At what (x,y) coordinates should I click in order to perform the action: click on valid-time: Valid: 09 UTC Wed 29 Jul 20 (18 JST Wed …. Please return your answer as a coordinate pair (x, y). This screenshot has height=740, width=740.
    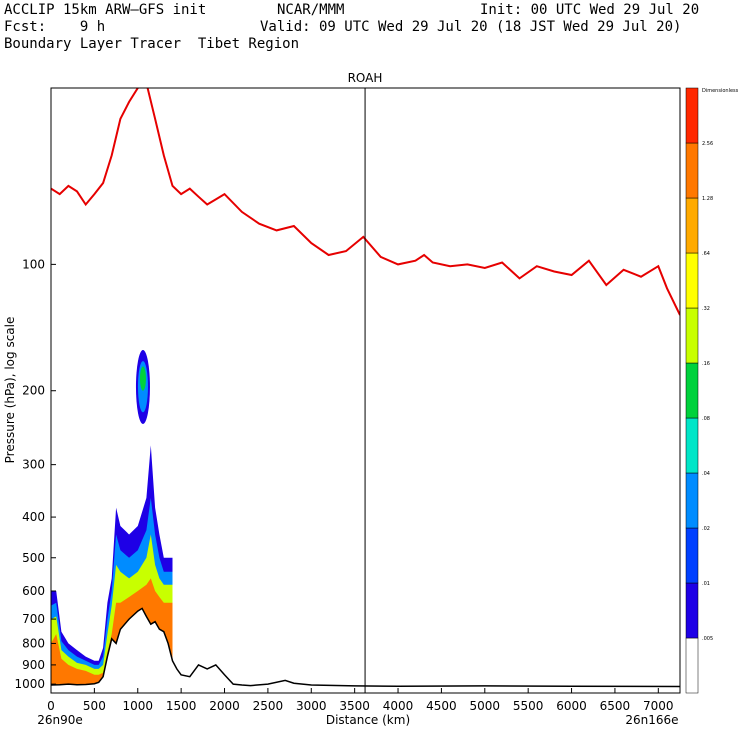
    Looking at the image, I should click on (471, 27).